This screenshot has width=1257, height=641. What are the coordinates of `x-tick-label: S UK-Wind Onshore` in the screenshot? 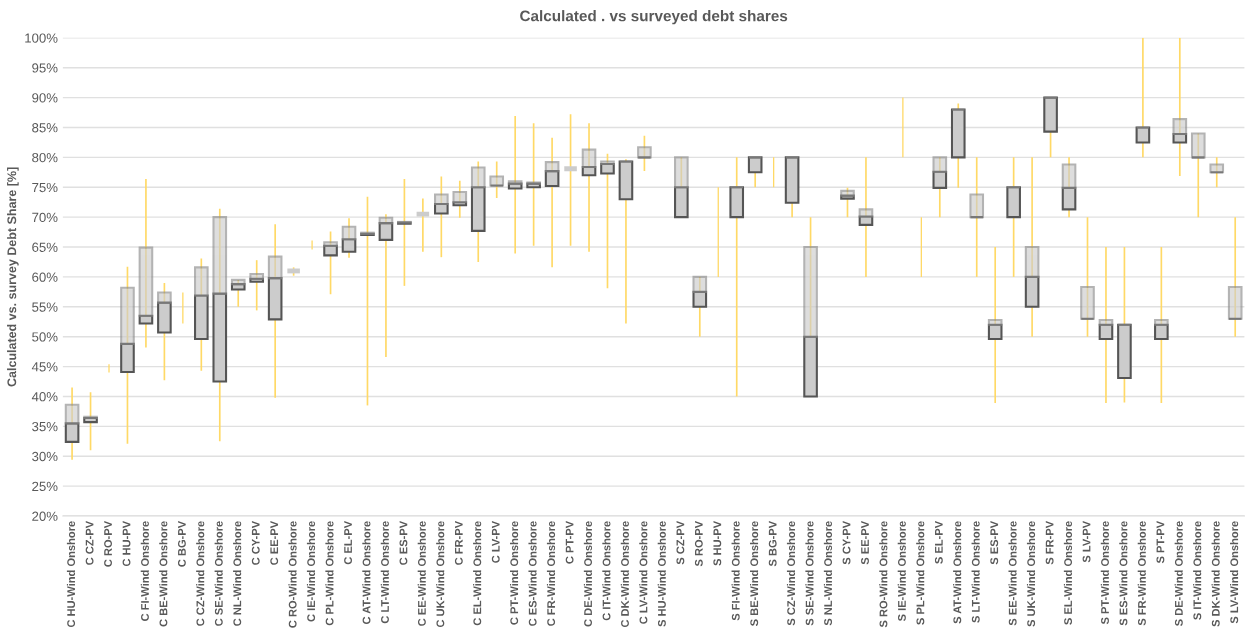 It's located at (1031, 574).